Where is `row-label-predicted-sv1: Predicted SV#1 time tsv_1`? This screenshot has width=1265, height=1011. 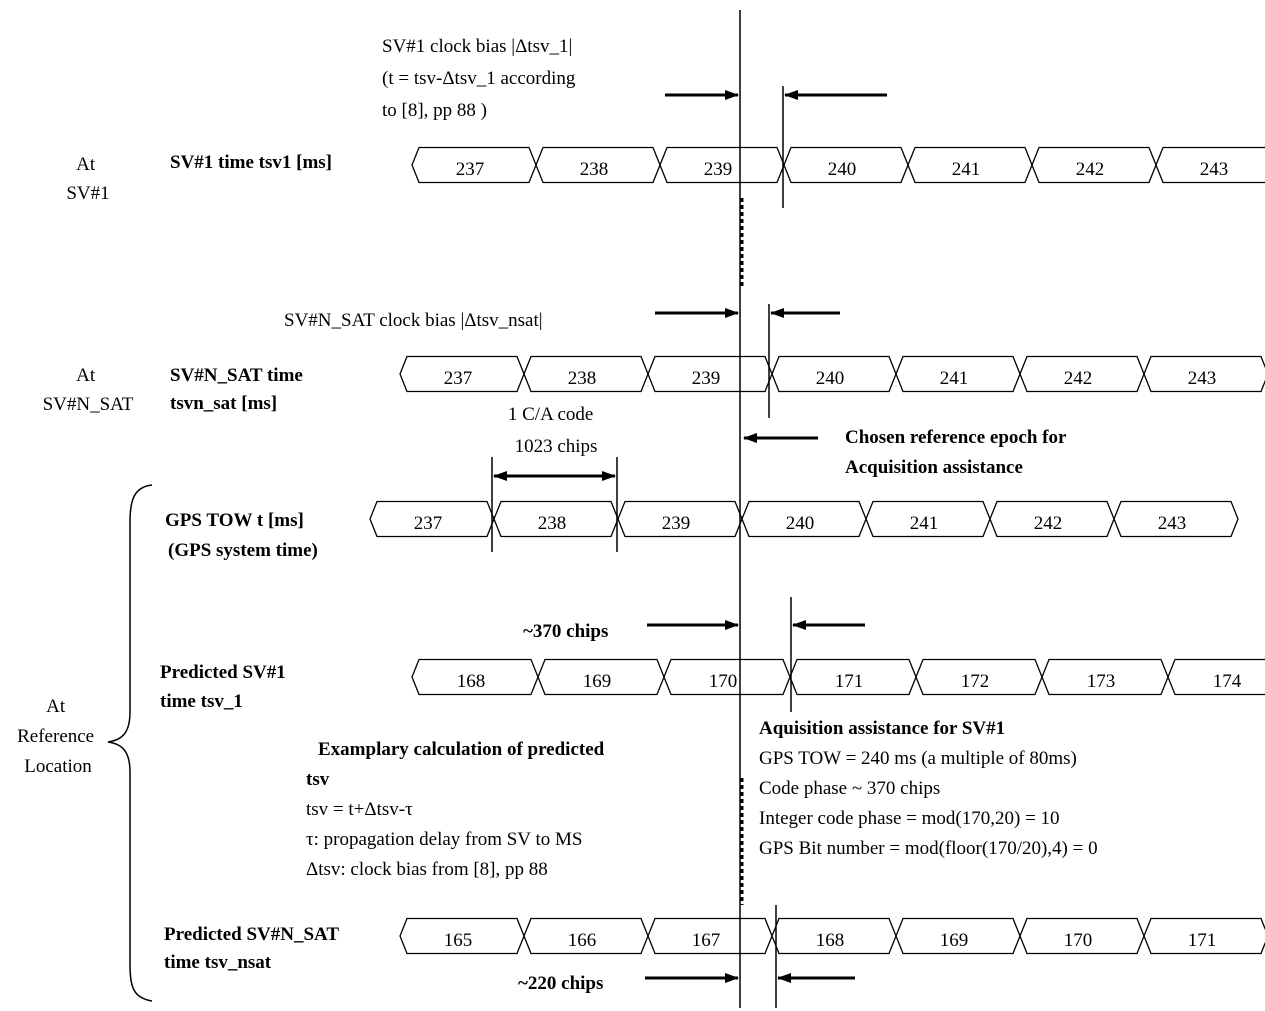
row-label-predicted-sv1: Predicted SV#1 time tsv_1 is located at coordinates (225, 687).